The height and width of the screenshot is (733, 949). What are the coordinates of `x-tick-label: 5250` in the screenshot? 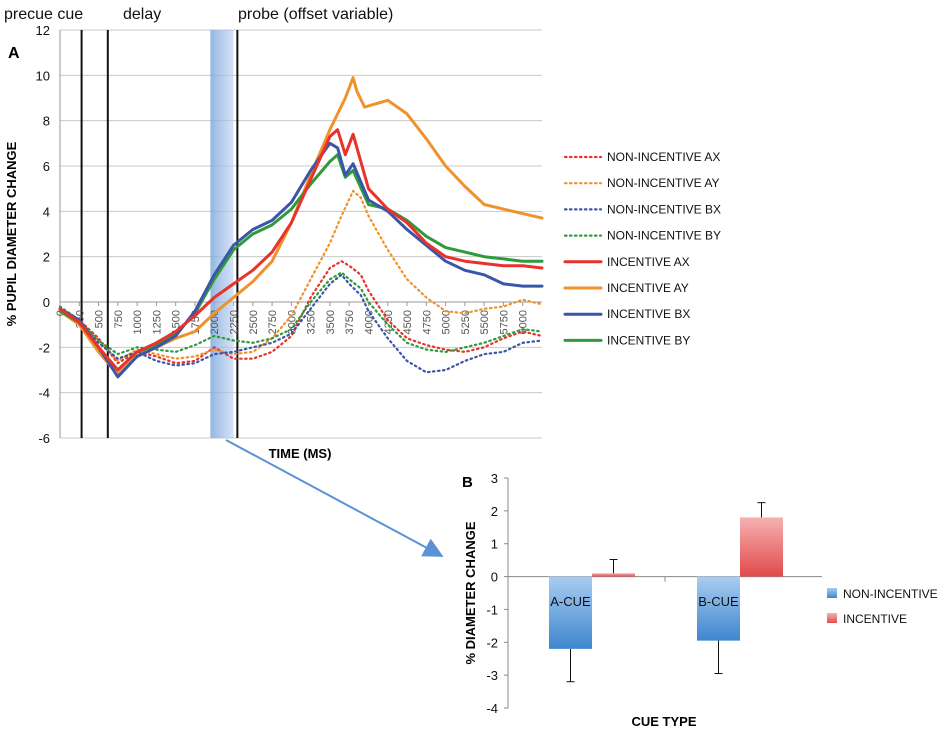 It's located at (466, 322).